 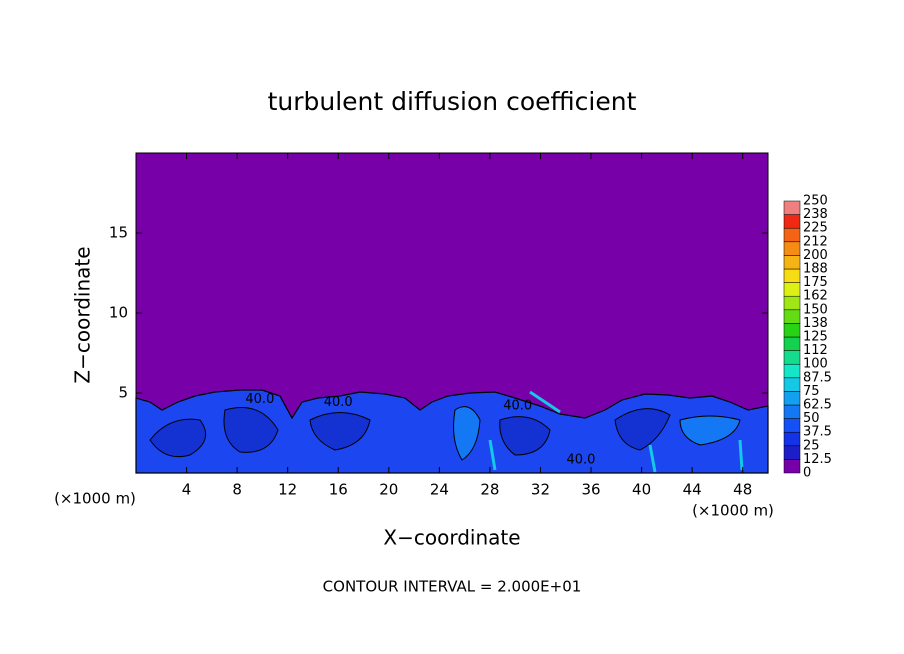 What do you see at coordinates (811, 391) in the screenshot?
I see `colorbar-label: 75` at bounding box center [811, 391].